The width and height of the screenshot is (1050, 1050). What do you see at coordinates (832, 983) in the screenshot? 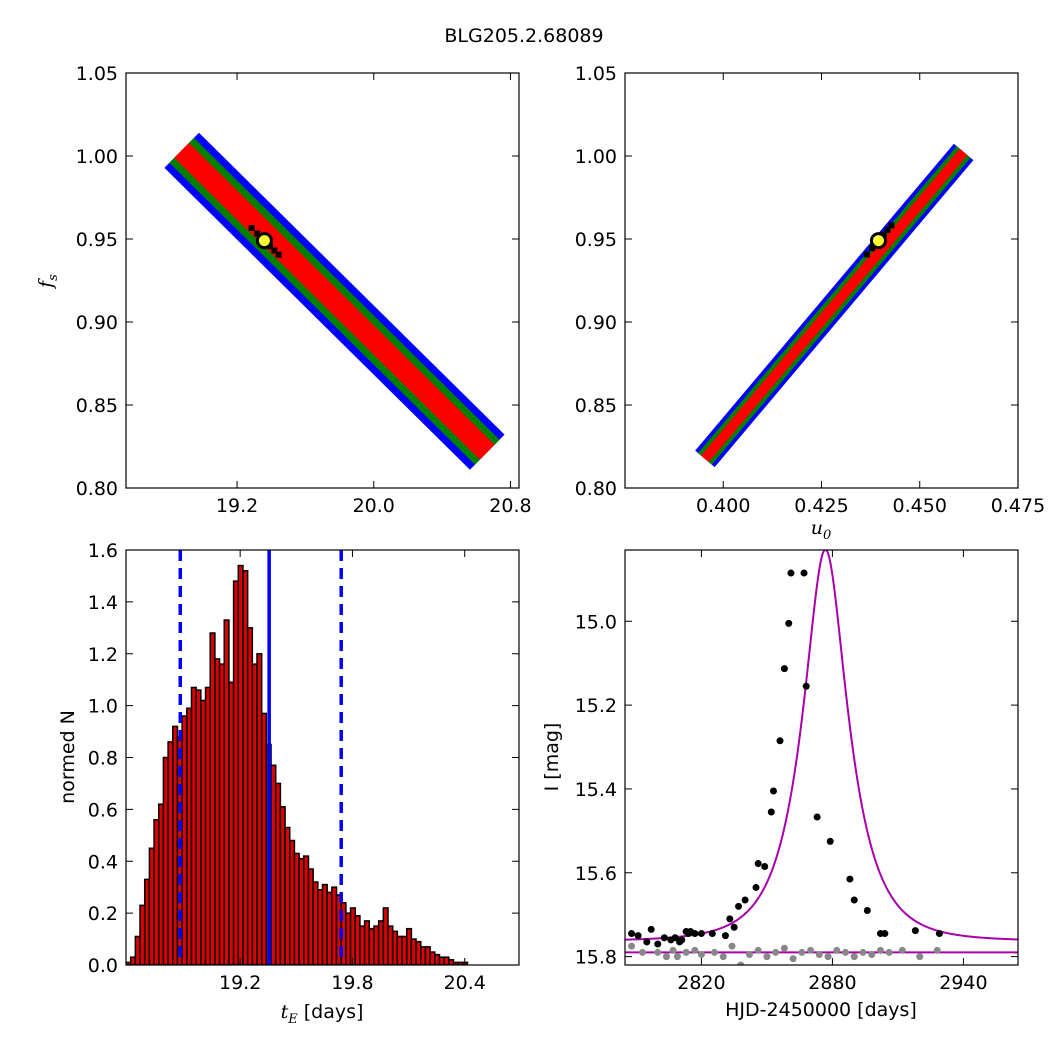
I see `x-tick-label: 2880` at bounding box center [832, 983].